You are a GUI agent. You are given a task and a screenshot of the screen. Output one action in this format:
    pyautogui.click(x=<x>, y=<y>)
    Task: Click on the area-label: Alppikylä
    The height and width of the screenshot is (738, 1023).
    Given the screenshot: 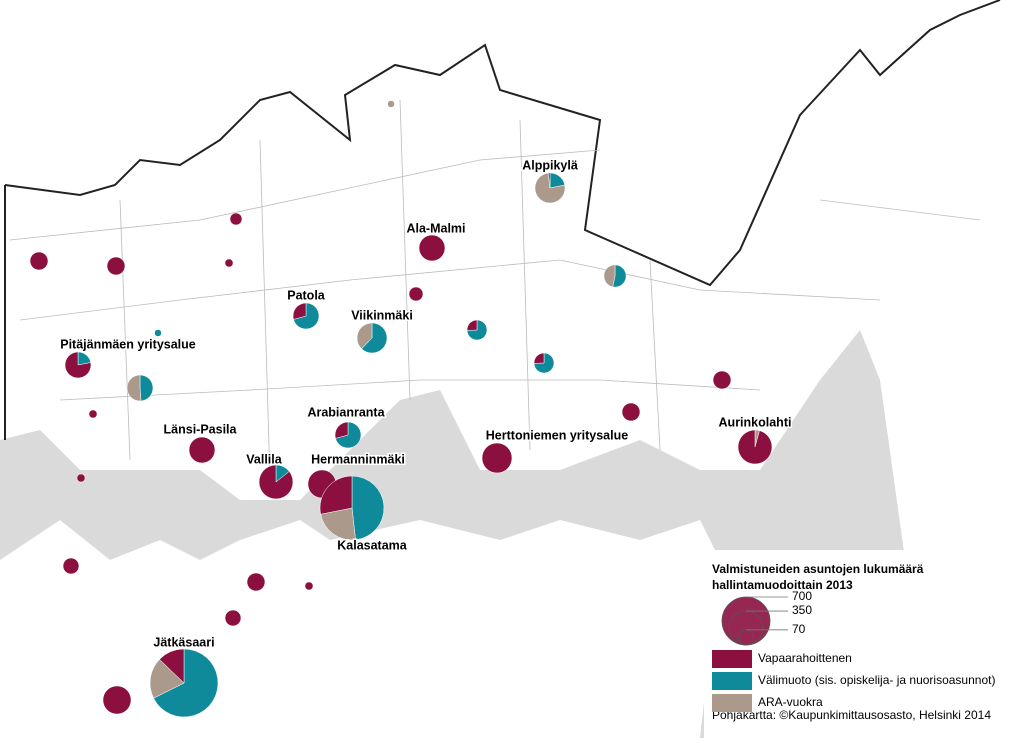 What is the action you would take?
    pyautogui.click(x=550, y=165)
    